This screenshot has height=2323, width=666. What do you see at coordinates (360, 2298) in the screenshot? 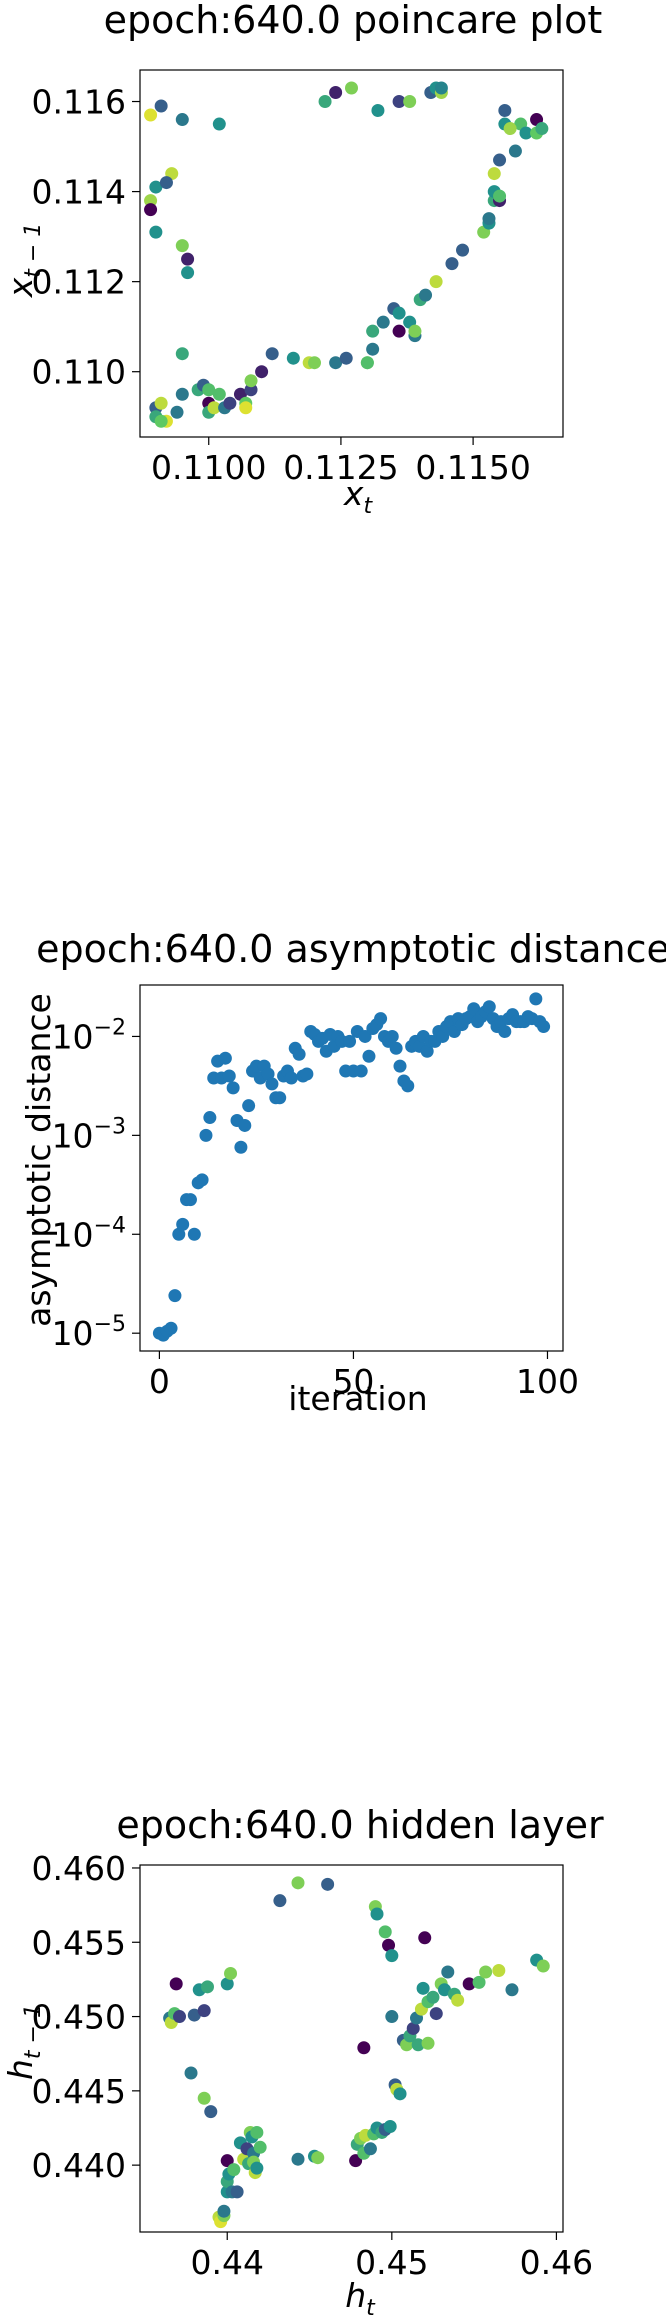
I see `x-axis-label: ht` at bounding box center [360, 2298].